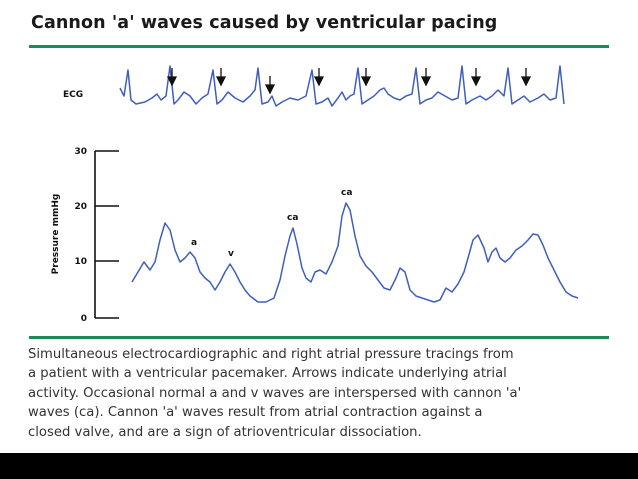 The image size is (638, 479). What do you see at coordinates (349, 81) in the screenshot?
I see `ecg-arrows` at bounding box center [349, 81].